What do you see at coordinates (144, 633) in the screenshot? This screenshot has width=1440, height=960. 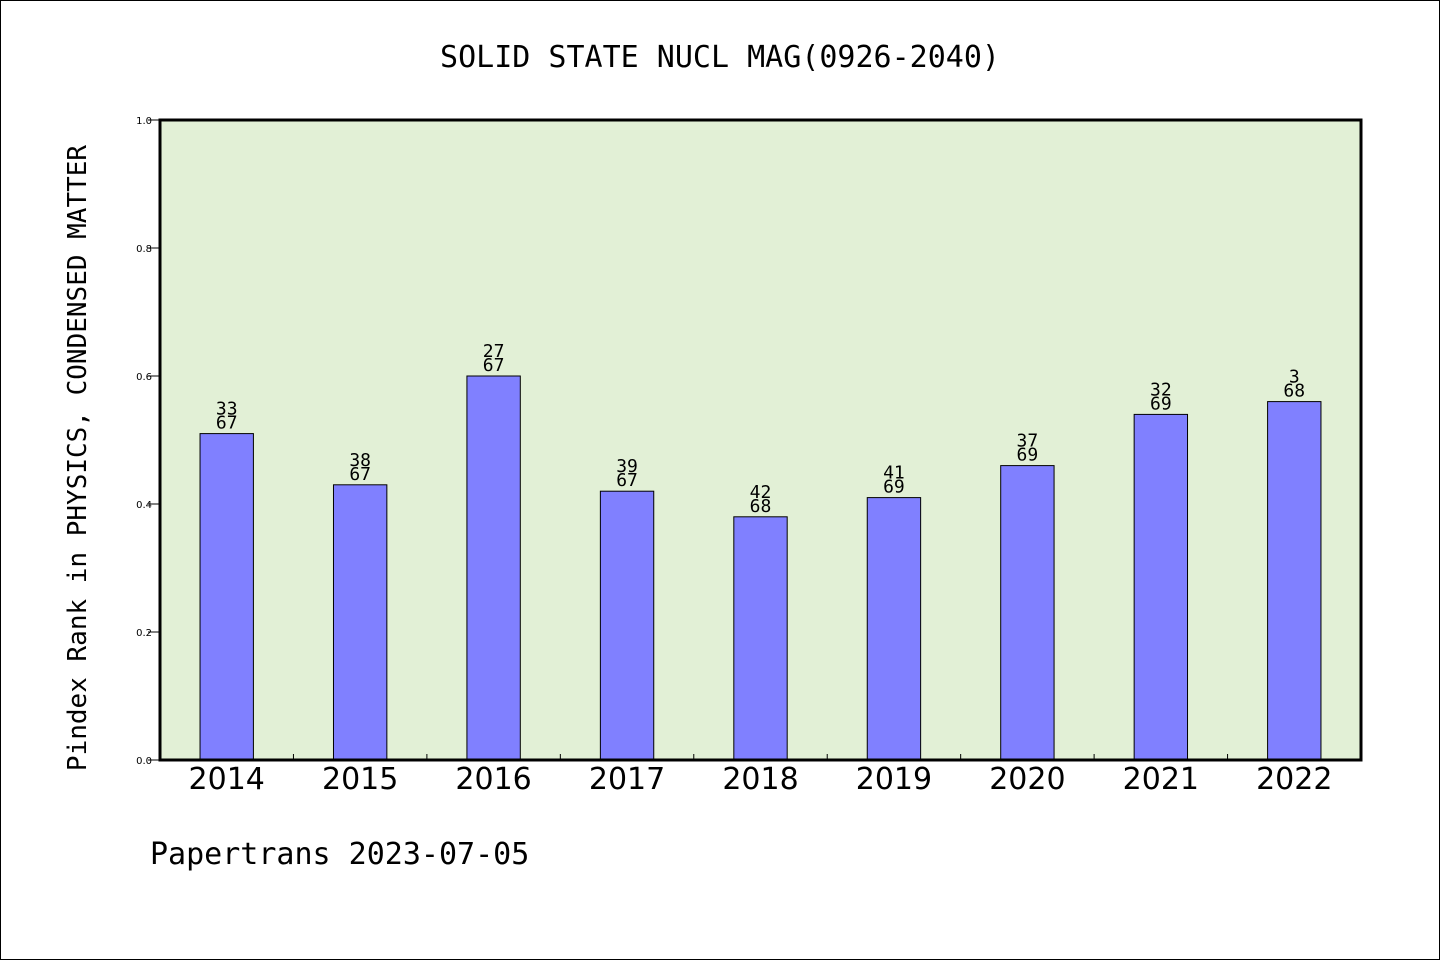 I see `y-tick-label: 0.2` at bounding box center [144, 633].